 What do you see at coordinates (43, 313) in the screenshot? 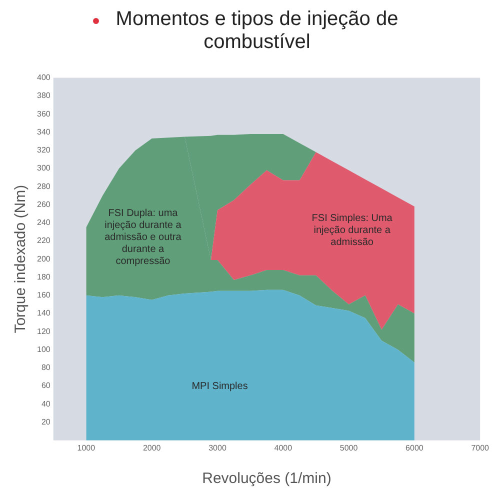
I see `y-tick-label: 140` at bounding box center [43, 313].